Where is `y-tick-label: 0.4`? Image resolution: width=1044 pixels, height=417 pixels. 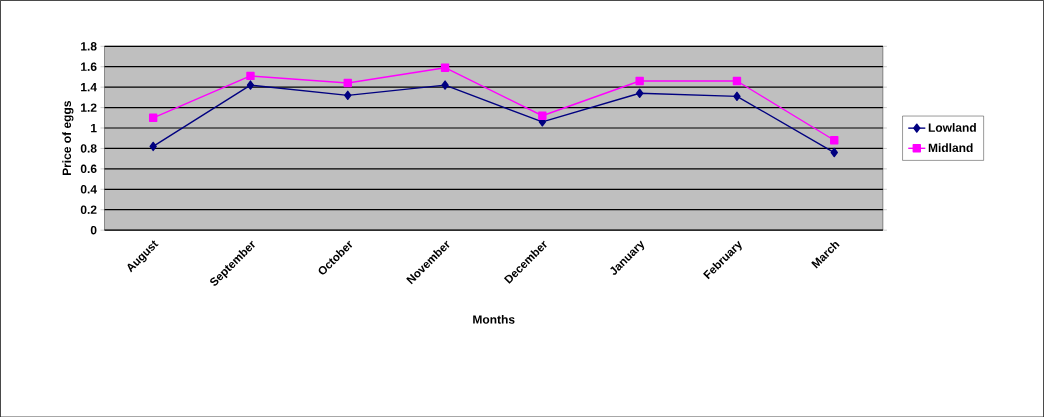 y-tick-label: 0.4 is located at coordinates (88, 189).